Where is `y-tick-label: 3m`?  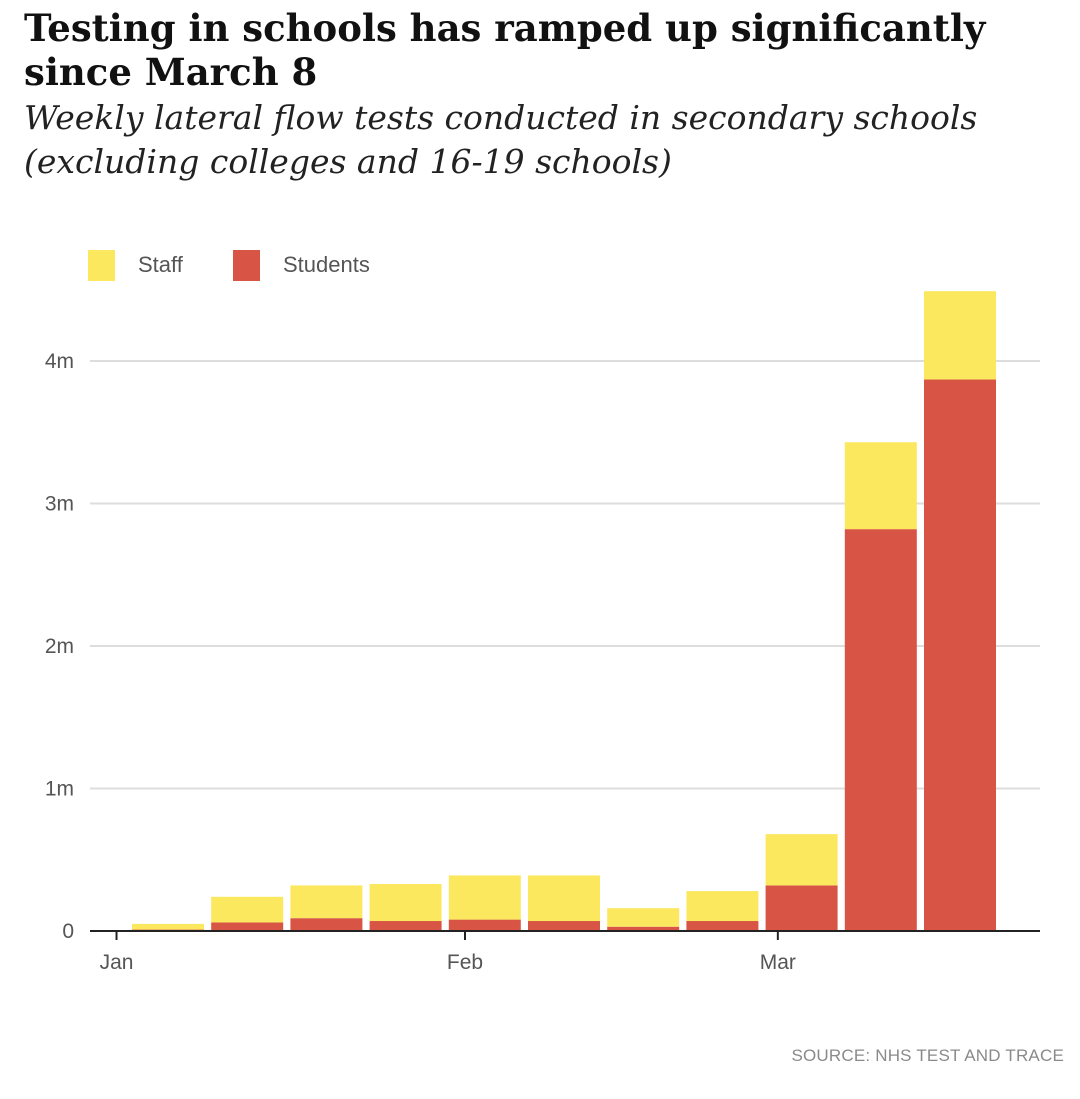 y-tick-label: 3m is located at coordinates (59, 504).